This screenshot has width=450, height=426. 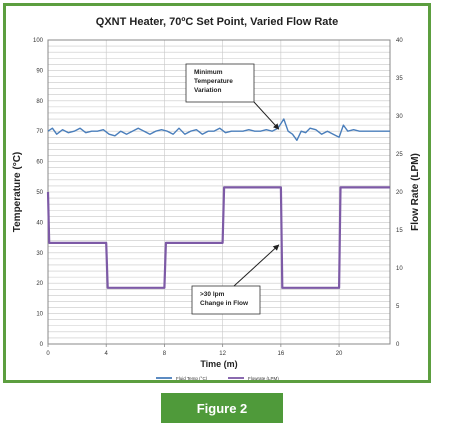 I want to click on annotation-text: Minimum, so click(x=208, y=72).